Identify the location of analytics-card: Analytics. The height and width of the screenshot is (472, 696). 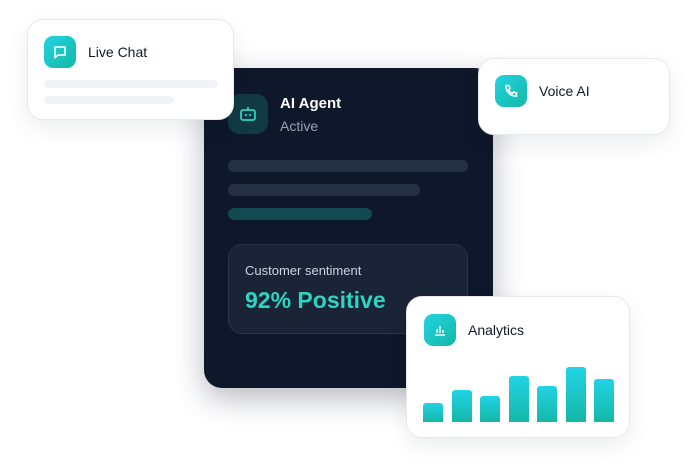
(518, 367).